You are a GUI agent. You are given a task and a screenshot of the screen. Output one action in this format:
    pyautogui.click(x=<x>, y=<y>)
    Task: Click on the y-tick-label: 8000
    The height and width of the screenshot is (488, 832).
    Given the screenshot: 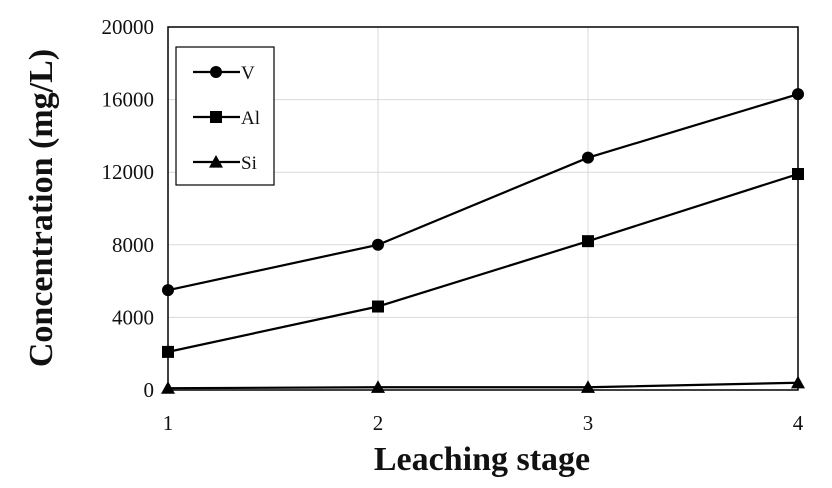 What is the action you would take?
    pyautogui.click(x=133, y=245)
    